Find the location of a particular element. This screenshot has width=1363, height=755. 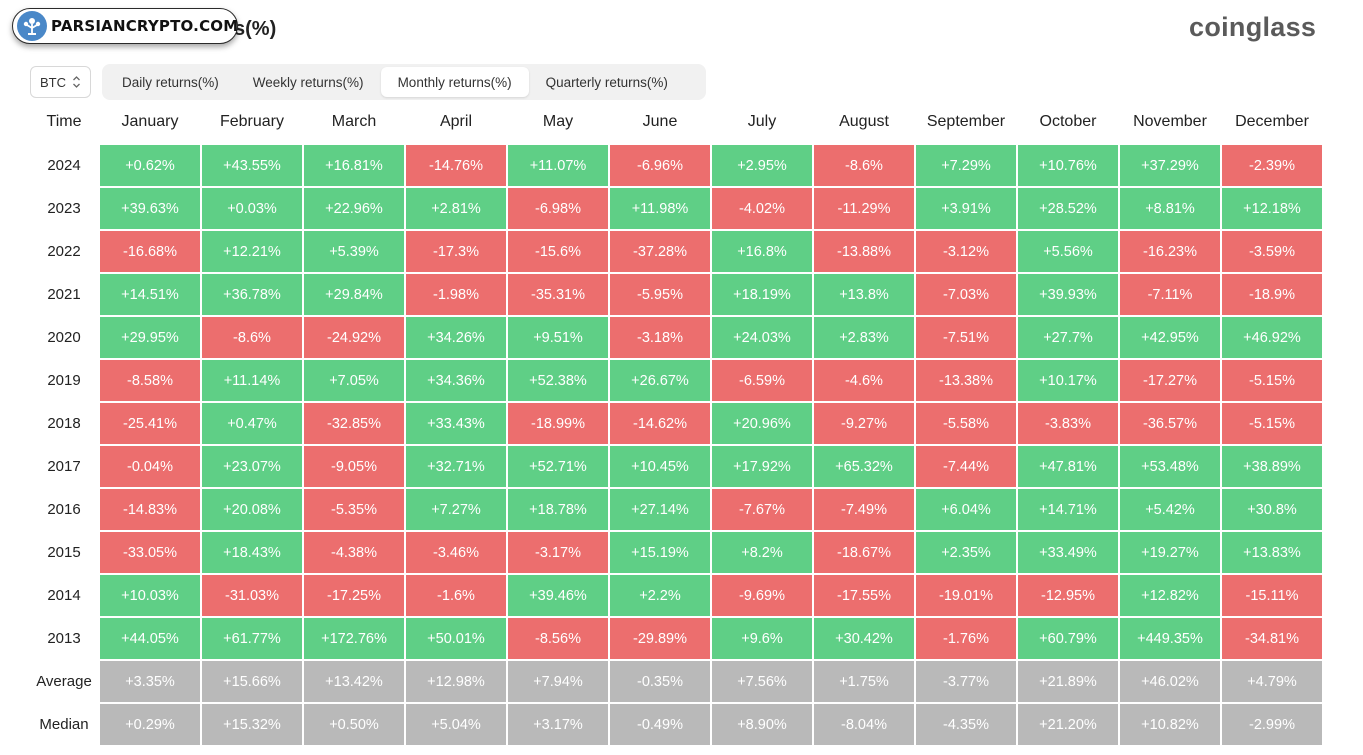

return-cell: +10.82% is located at coordinates (1170, 724).